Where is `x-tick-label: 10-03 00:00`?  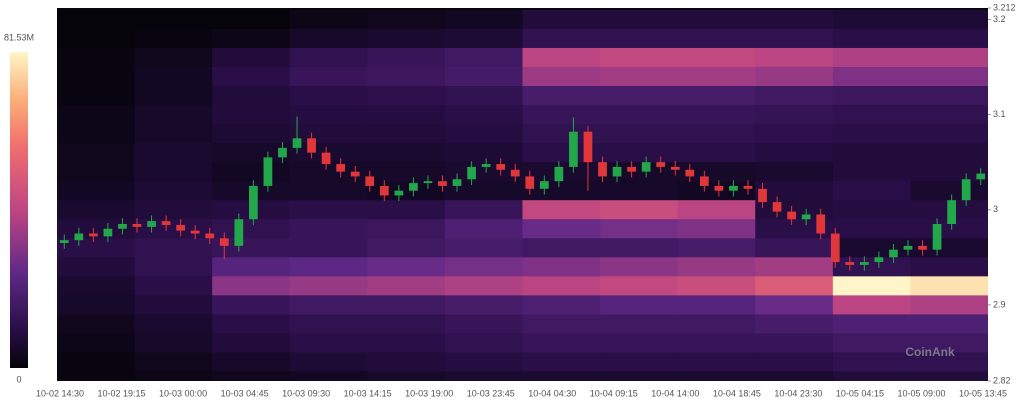 x-tick-label: 10-03 00:00 is located at coordinates (183, 393).